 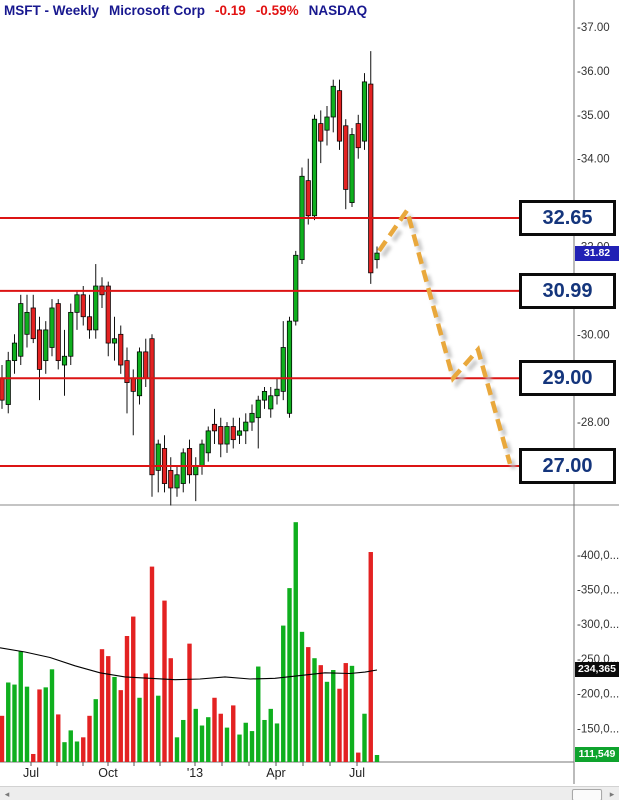 I want to click on scroll-left-arrow-icon: ◂, so click(x=7, y=794).